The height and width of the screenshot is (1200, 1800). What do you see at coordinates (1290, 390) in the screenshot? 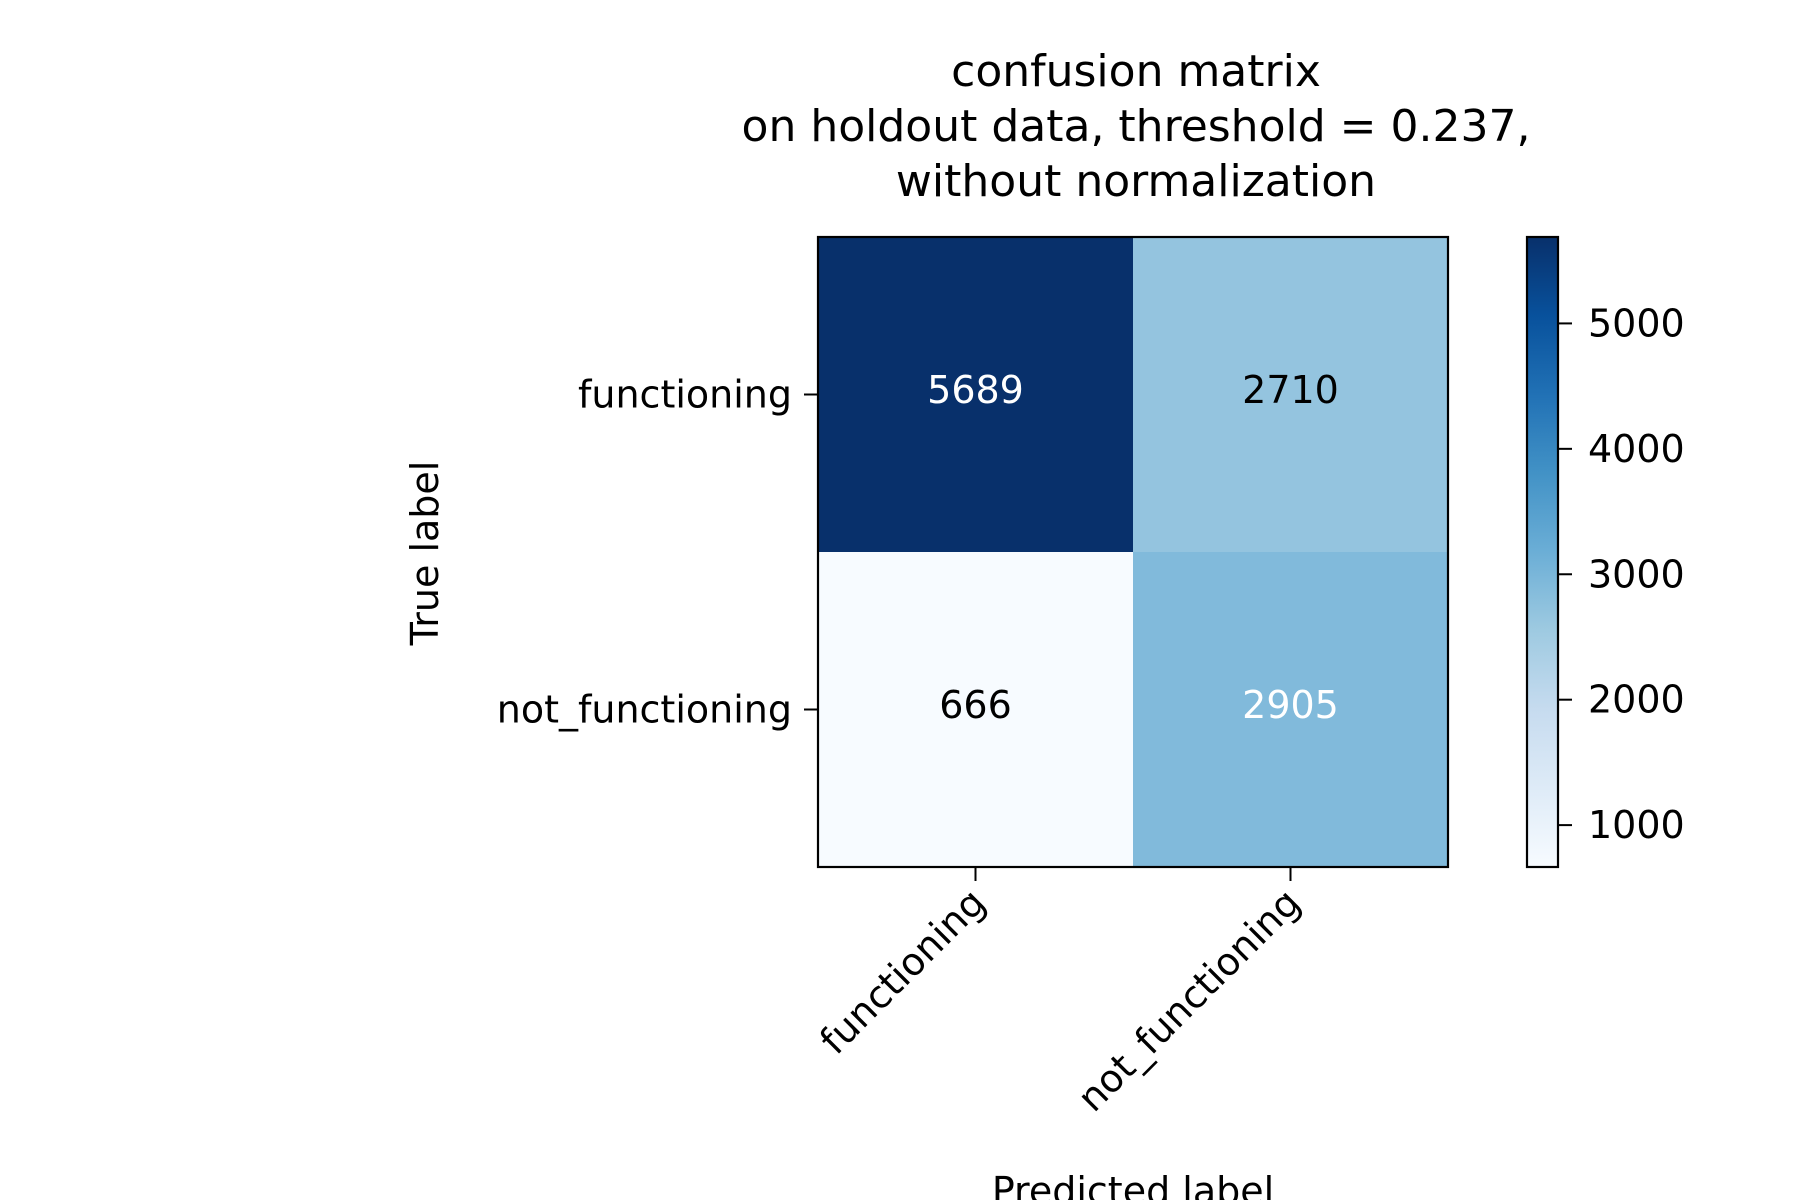
I see `cell-value-label: 2710` at bounding box center [1290, 390].